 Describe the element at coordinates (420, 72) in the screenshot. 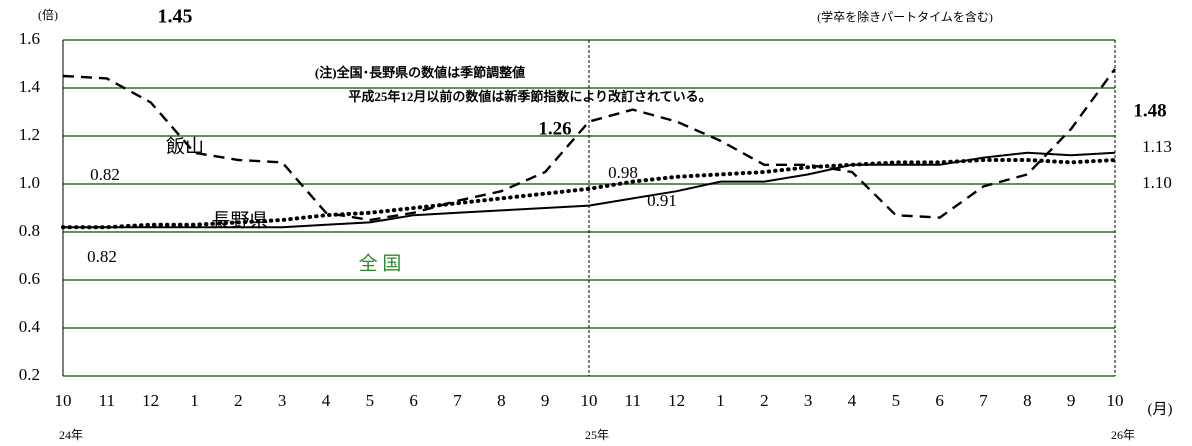

I see `note: (注)全国･長野県の数値は季節調整値` at that location.